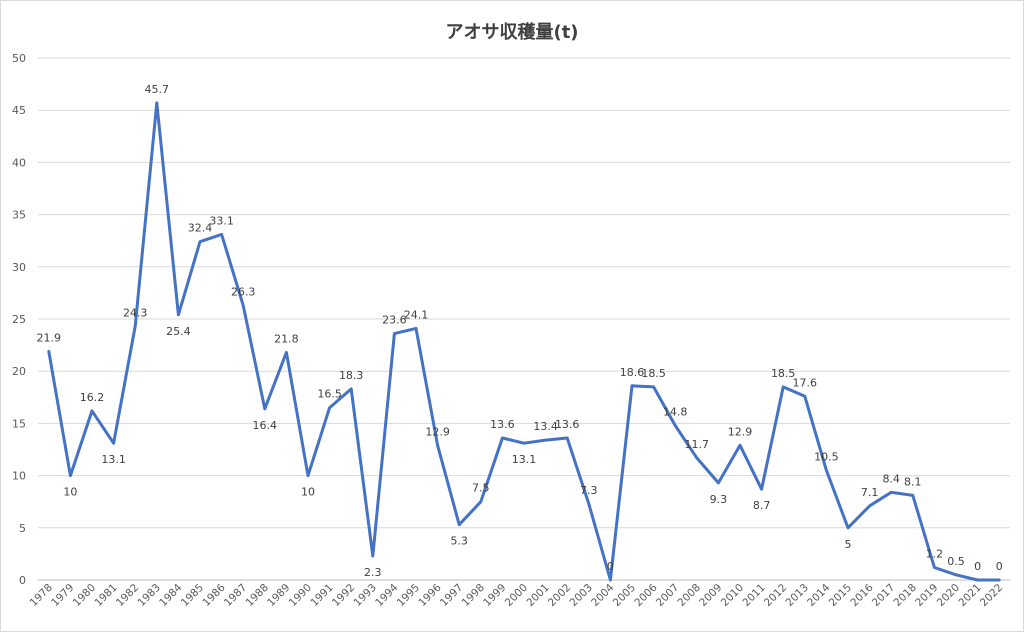 This screenshot has height=632, width=1024. Describe the element at coordinates (265, 425) in the screenshot. I see `data-label: 16.4` at that location.